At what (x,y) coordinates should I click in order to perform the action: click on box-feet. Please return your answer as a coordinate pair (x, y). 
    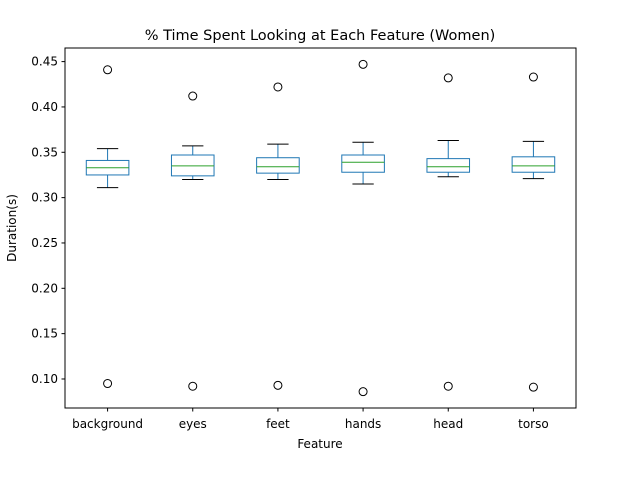
    Looking at the image, I should click on (278, 236).